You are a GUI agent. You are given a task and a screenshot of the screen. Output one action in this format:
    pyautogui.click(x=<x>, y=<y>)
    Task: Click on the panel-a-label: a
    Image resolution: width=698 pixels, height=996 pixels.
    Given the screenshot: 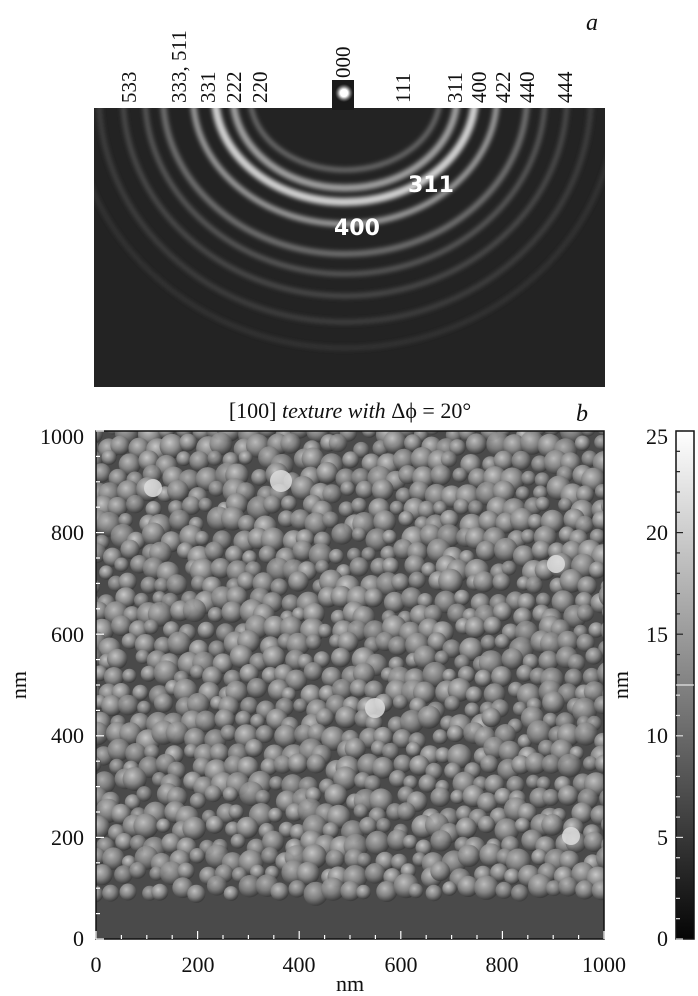 What is the action you would take?
    pyautogui.click(x=592, y=23)
    